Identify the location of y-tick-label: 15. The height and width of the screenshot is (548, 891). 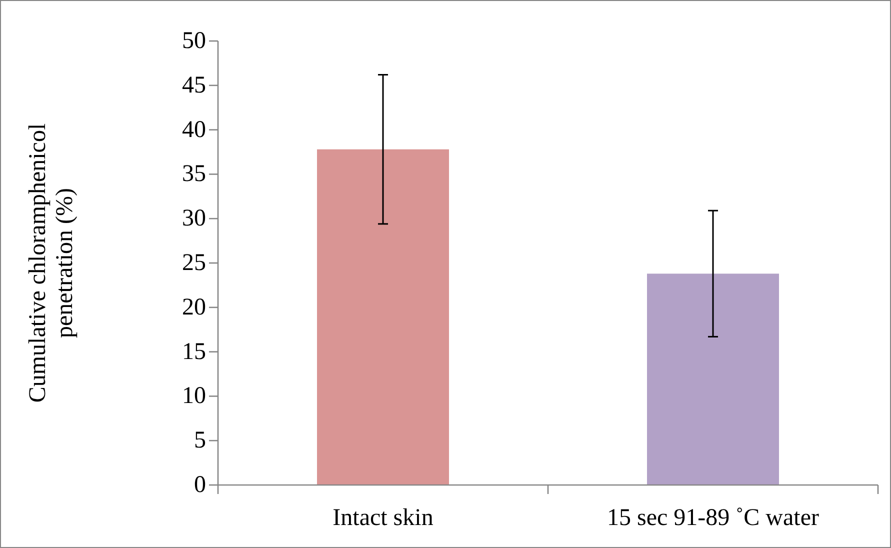
(194, 351).